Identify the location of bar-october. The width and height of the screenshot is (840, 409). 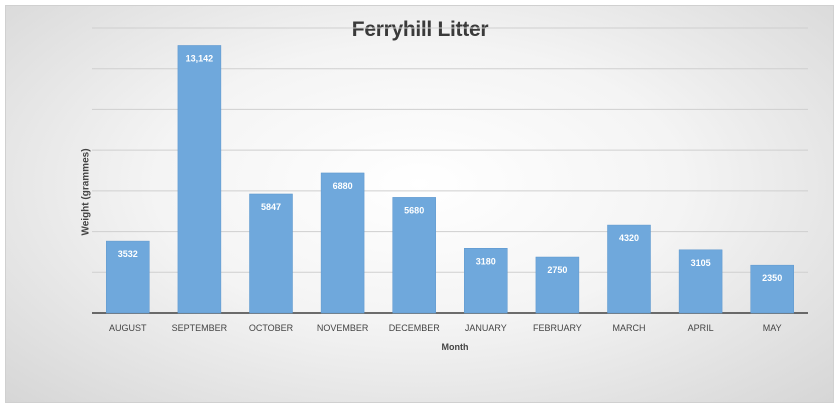
(271, 253).